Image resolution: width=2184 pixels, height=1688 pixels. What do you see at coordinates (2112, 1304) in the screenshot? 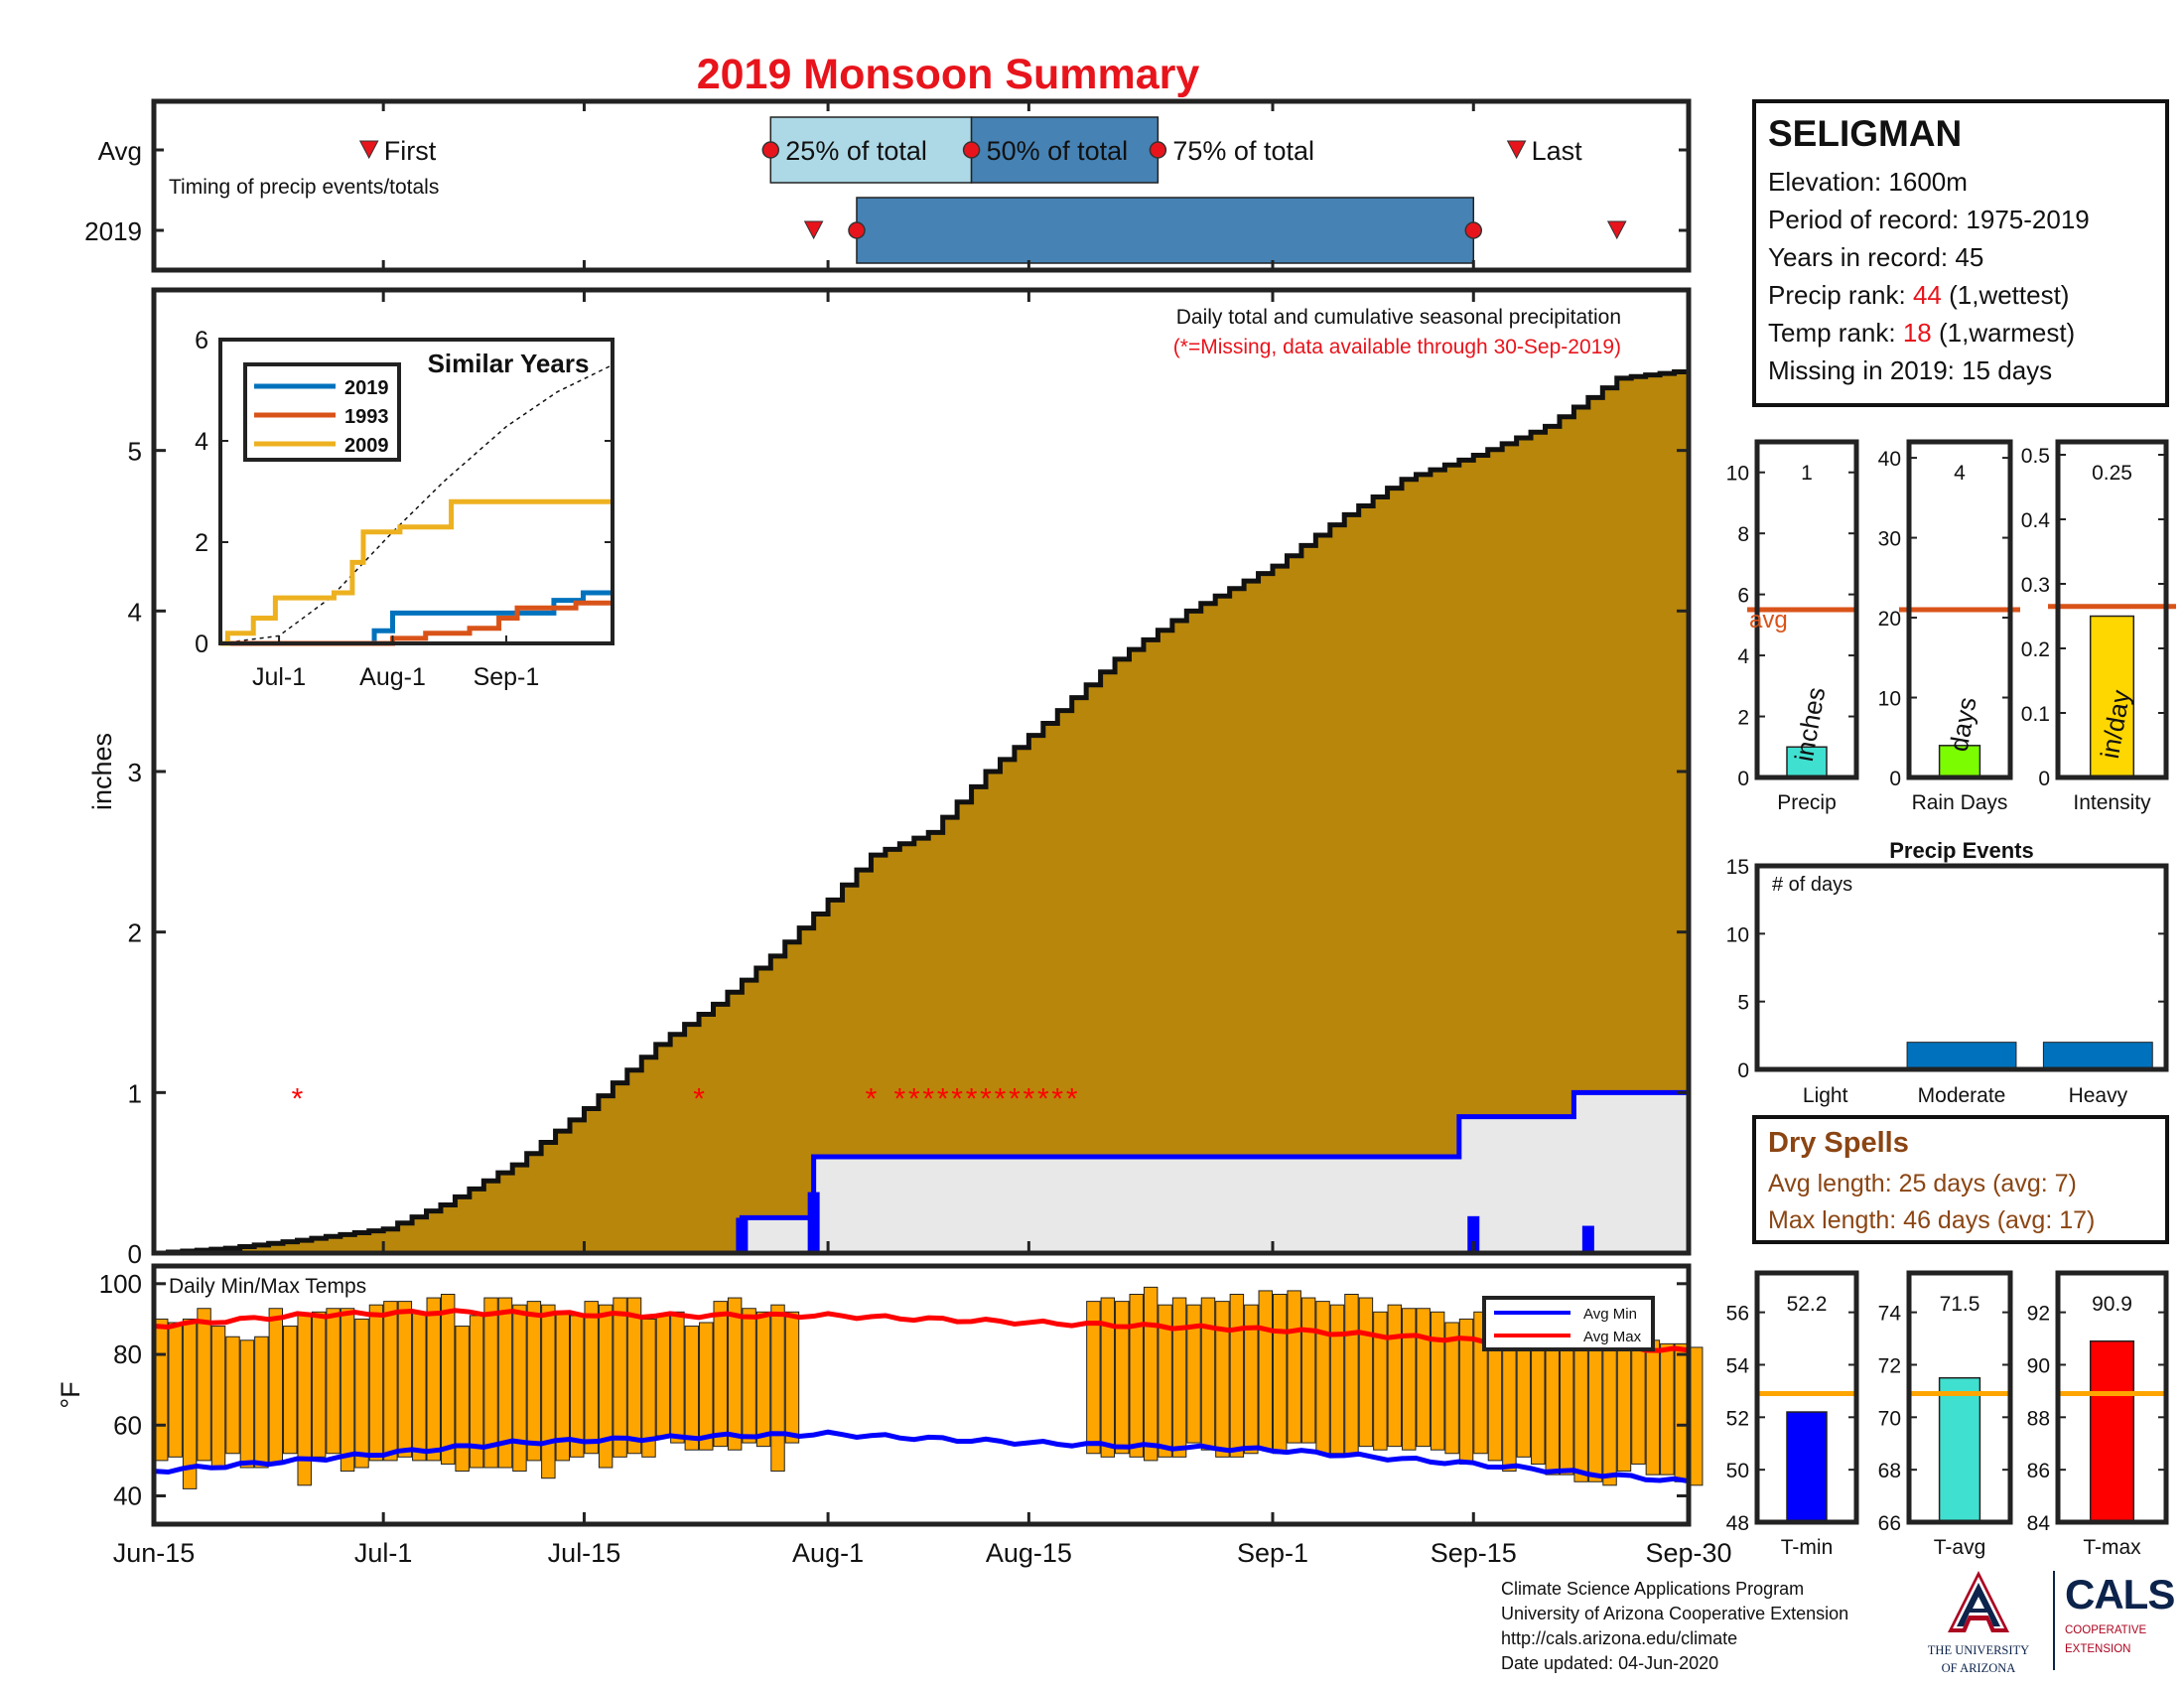
I see `tmax_mini-value-label: 90.9` at bounding box center [2112, 1304].